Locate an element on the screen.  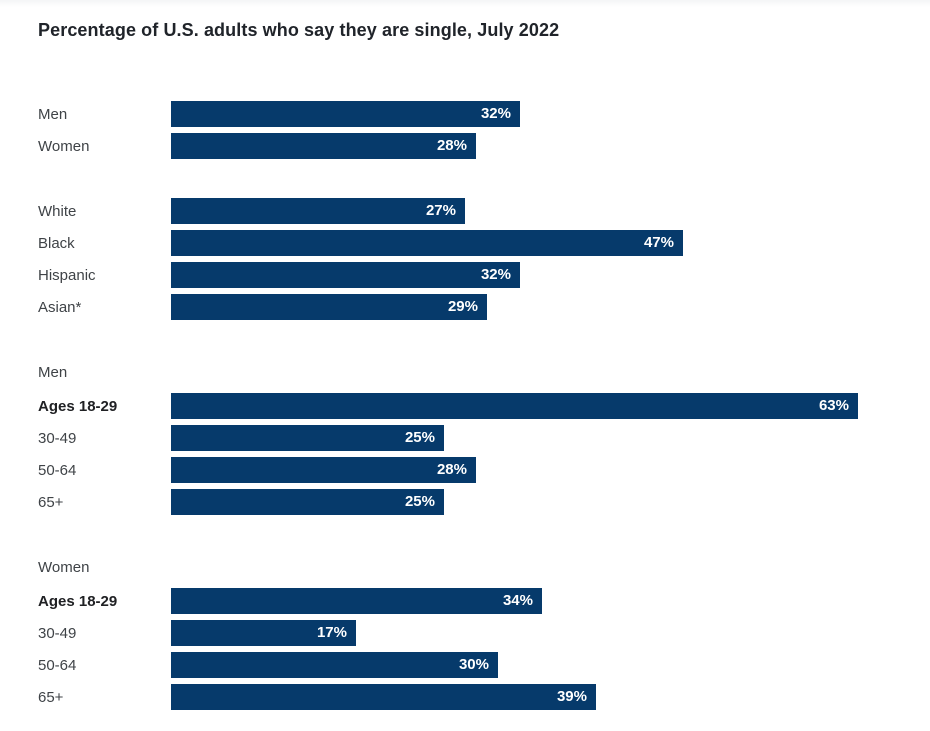
bar: 34% is located at coordinates (356, 601).